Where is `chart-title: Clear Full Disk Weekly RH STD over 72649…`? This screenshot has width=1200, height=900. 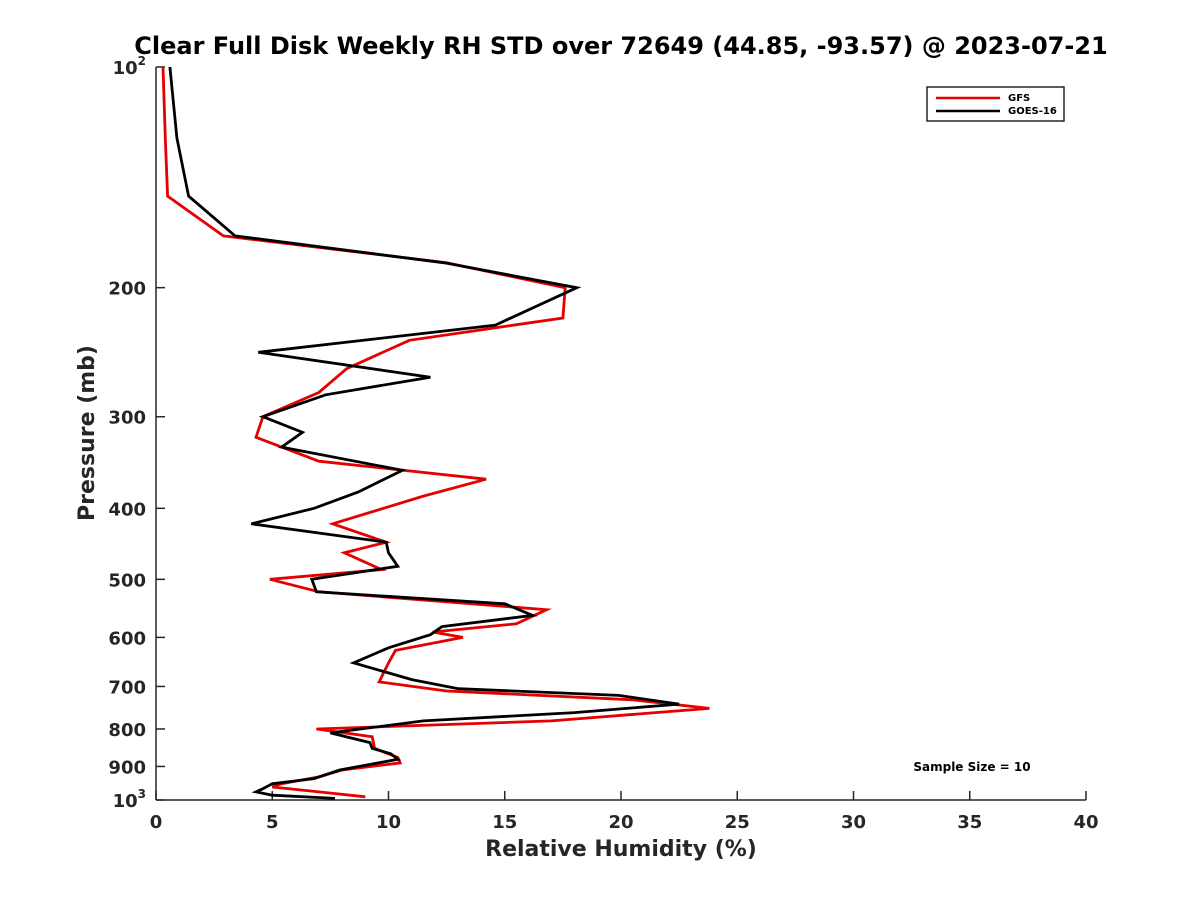 chart-title: Clear Full Disk Weekly RH STD over 72649… is located at coordinates (620, 46).